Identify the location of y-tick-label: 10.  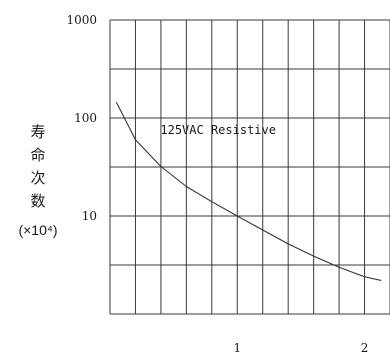
(89, 216).